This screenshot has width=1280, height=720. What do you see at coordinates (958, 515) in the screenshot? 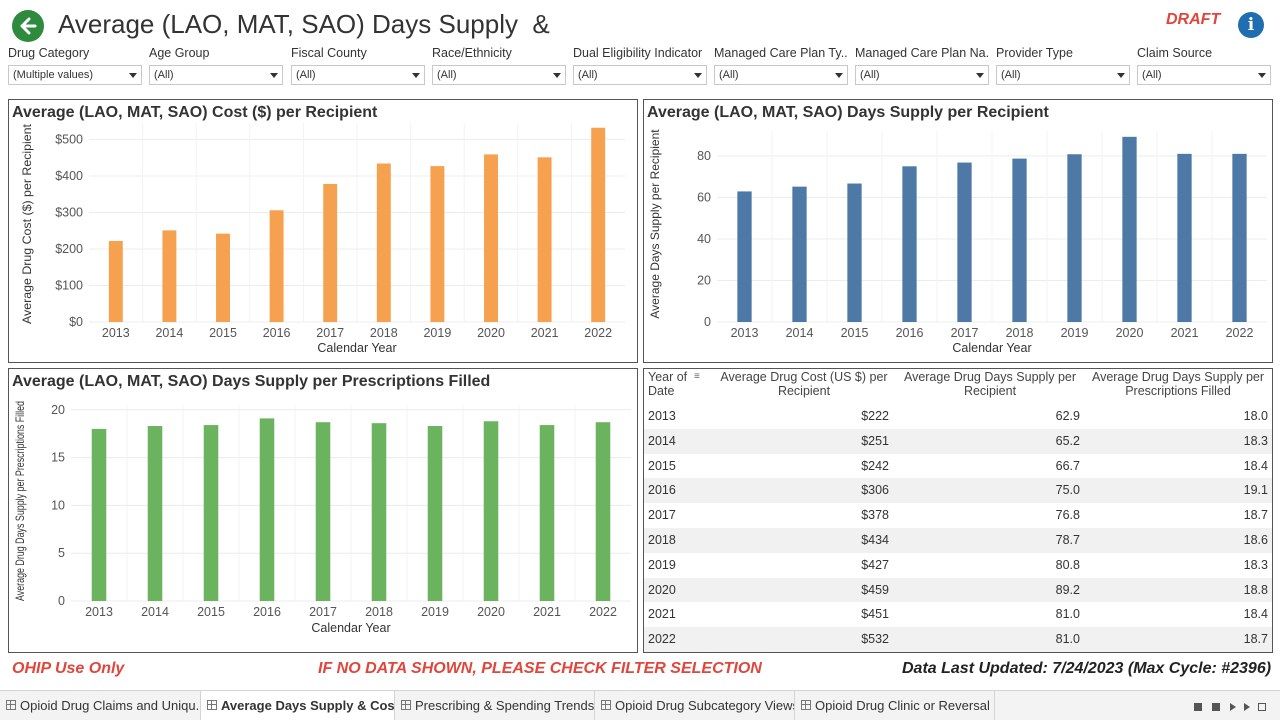
I see `table-row: 2017 $378 76.8 18.7` at bounding box center [958, 515].